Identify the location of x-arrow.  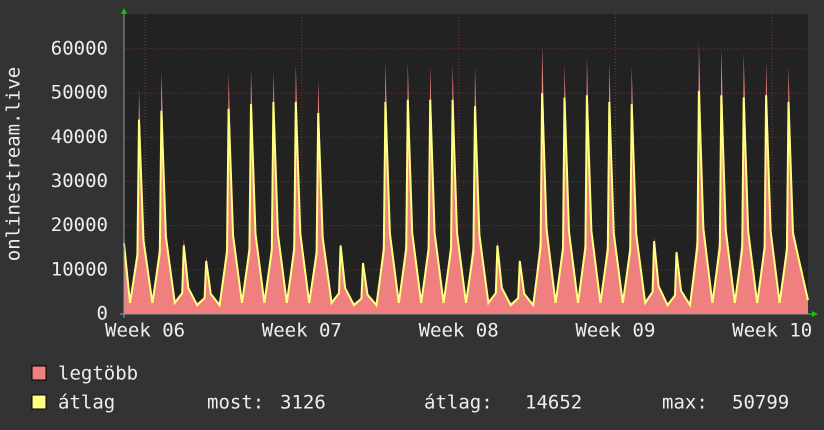
(815, 314).